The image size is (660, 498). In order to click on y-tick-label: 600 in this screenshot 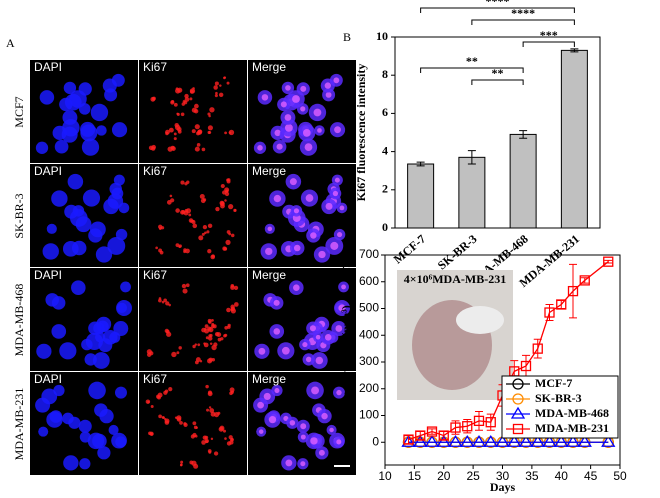, I will do `click(369, 281)`.